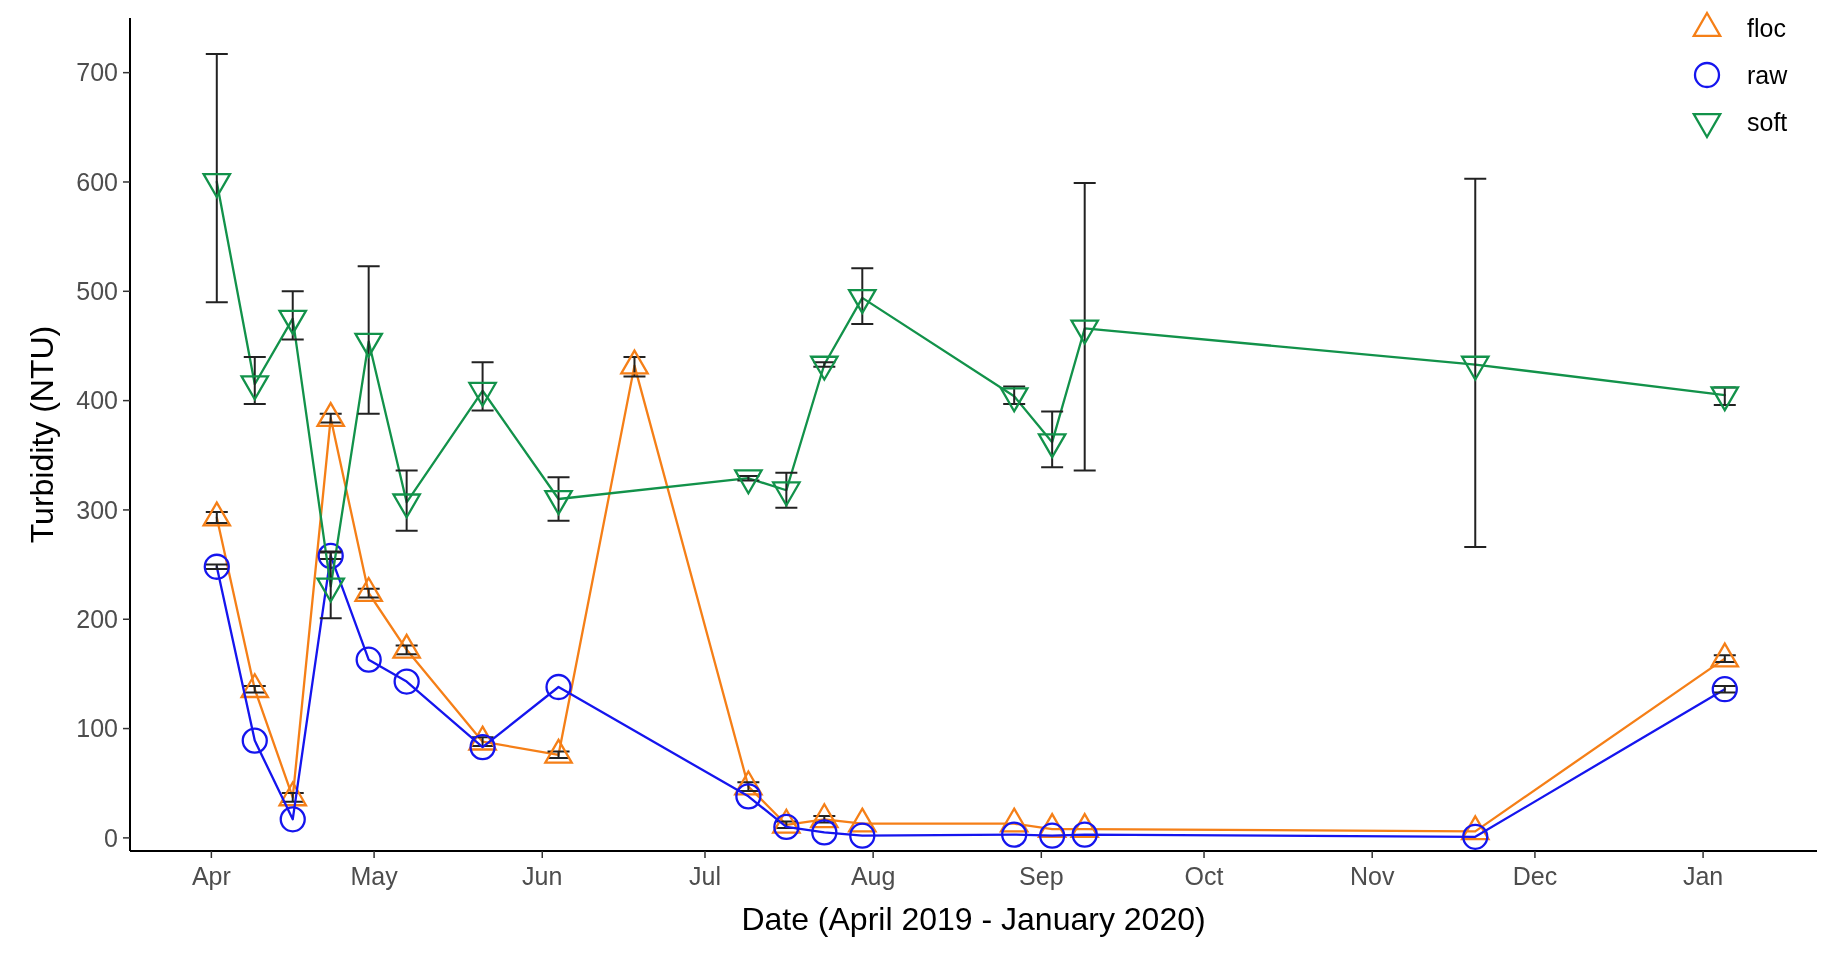 Image resolution: width=1835 pixels, height=954 pixels. Describe the element at coordinates (42, 434) in the screenshot. I see `y-axis-title: Turbidity (NTU)` at that location.